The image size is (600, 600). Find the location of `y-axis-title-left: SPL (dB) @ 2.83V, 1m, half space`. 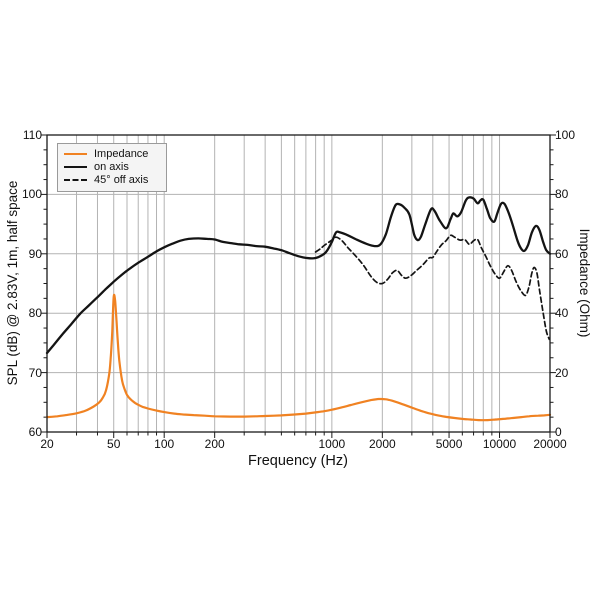

y-axis-title-left: SPL (dB) @ 2.83V, 1m, half space is located at coordinates (12, 283).